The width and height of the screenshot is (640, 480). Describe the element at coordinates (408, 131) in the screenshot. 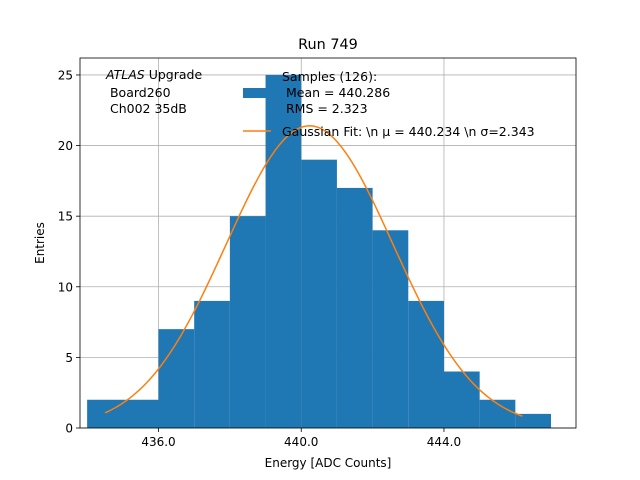

I see `legend-fit-label: Gaussian Fit: \n μ = 440.234 \n σ=2.343` at that location.